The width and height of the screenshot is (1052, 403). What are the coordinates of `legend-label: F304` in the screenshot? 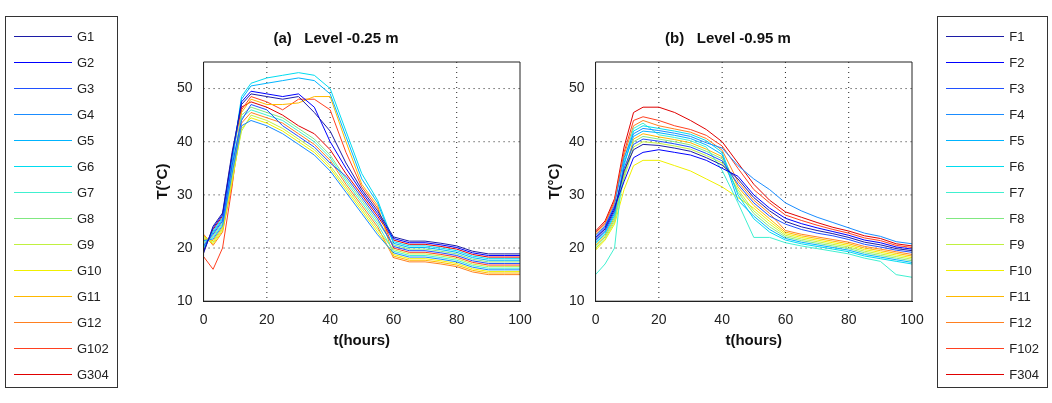 It's located at (1024, 374).